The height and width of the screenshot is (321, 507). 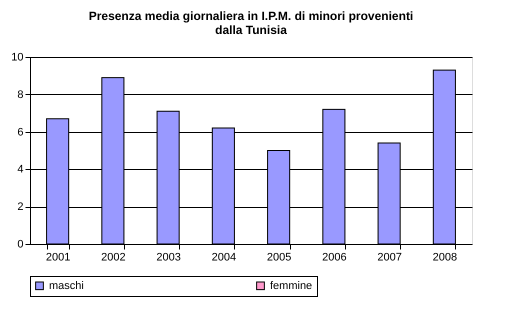 What do you see at coordinates (445, 258) in the screenshot?
I see `x-tick-label: 2008` at bounding box center [445, 258].